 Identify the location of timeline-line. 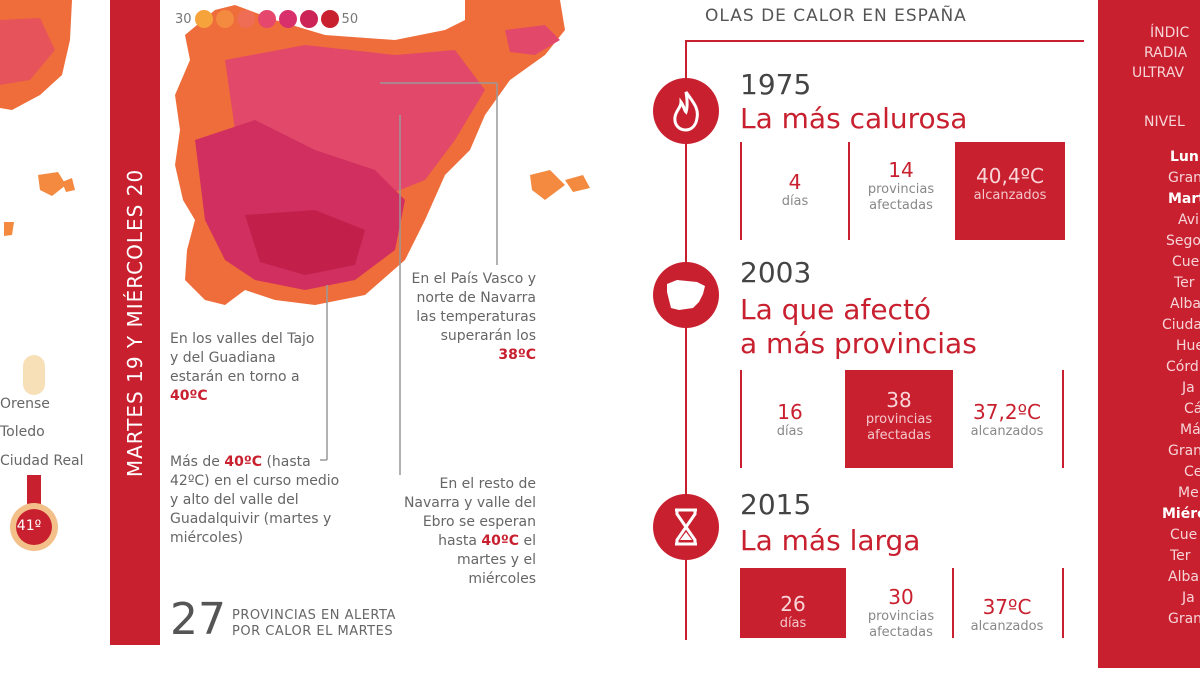
(686, 340).